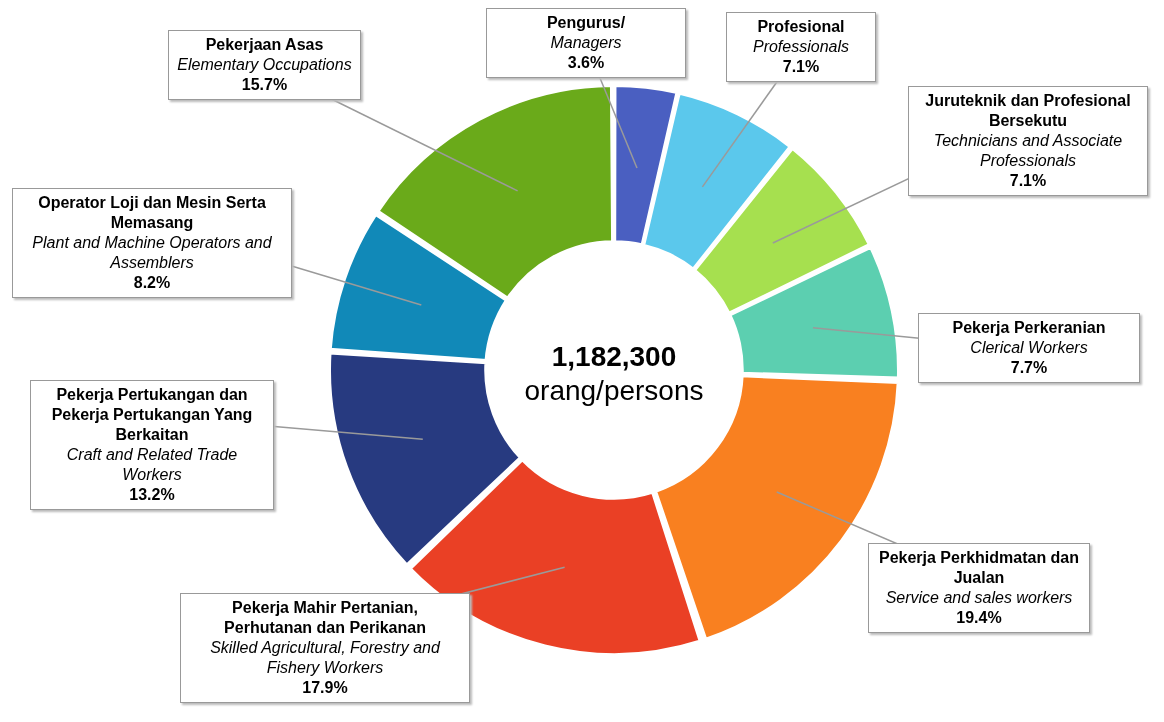 The image size is (1164, 722). What do you see at coordinates (979, 578) in the screenshot?
I see `slice-label: Pekerja Perkhidmatan dan Jualan Service and sales workers` at bounding box center [979, 578].